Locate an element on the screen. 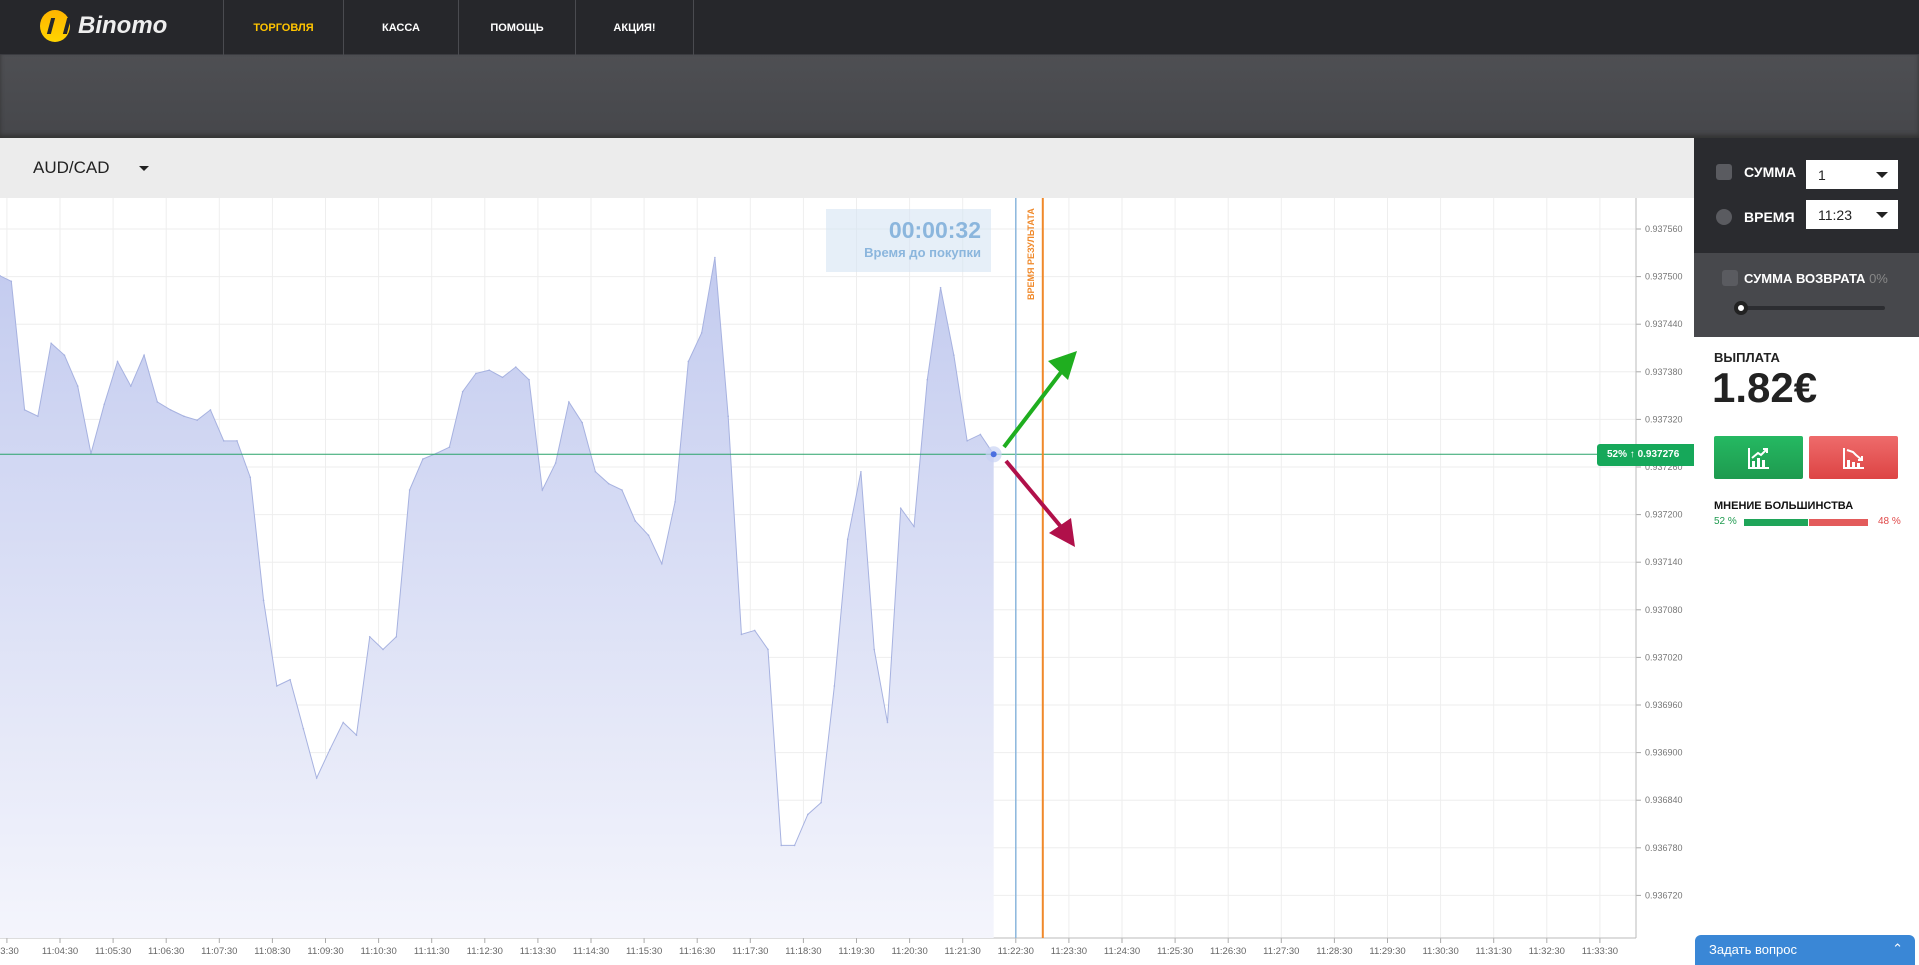 Image resolution: width=1919 pixels, height=965 pixels. y-tick-label: 0.937320 is located at coordinates (1664, 419).